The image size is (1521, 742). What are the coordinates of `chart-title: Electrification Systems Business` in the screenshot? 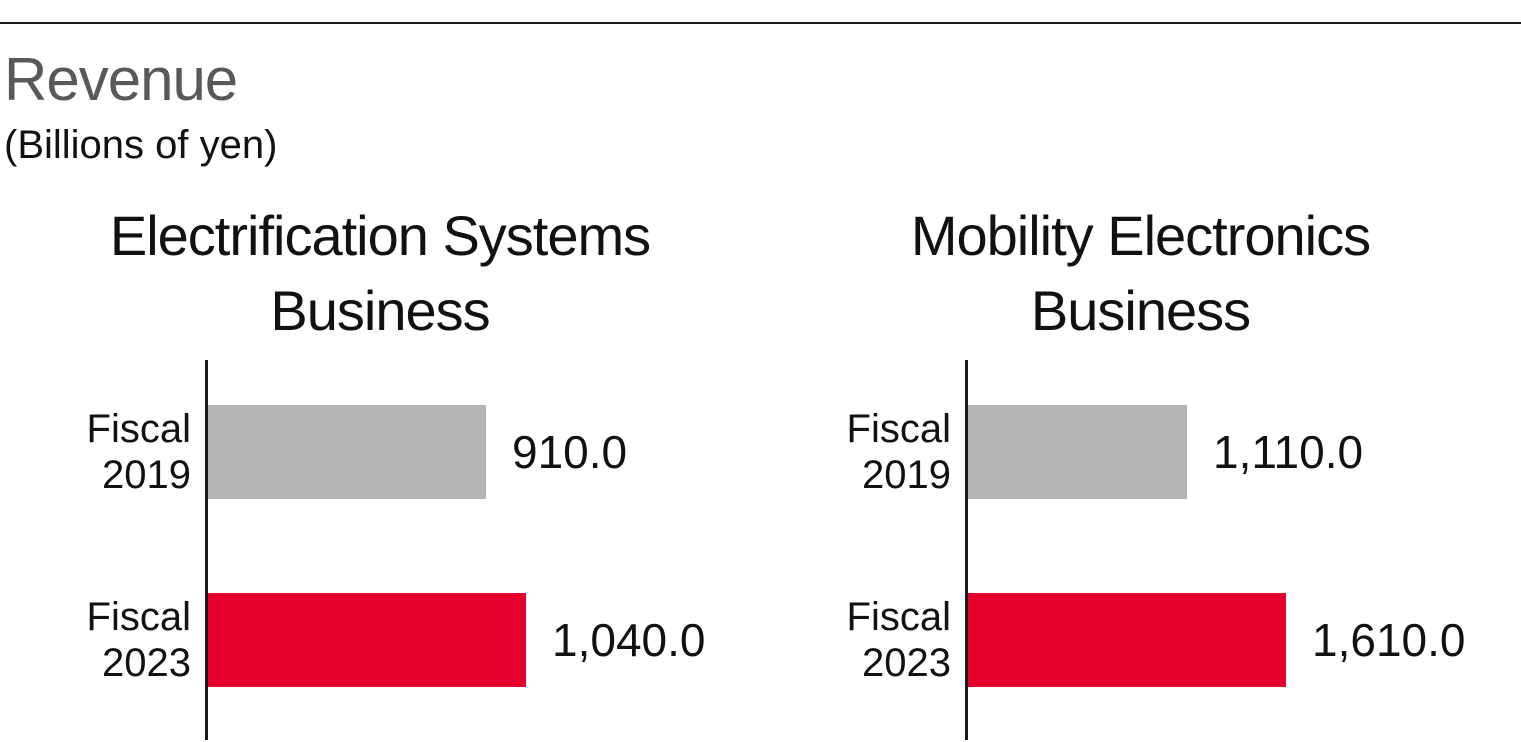 It's located at (380, 273).